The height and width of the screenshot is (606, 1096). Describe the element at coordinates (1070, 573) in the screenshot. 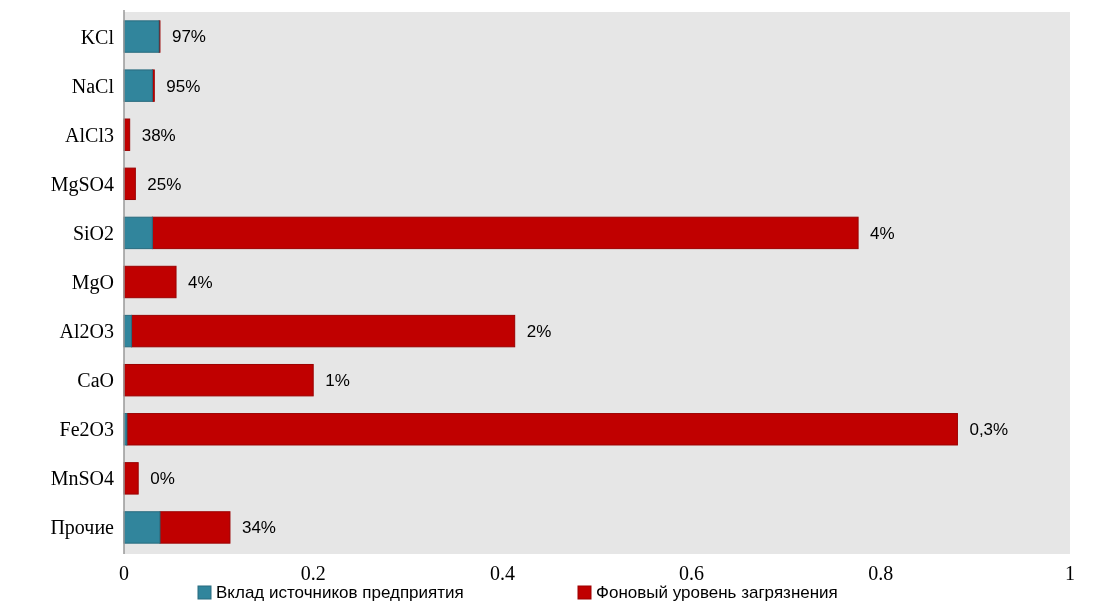

I see `x-tick-label: 1` at that location.